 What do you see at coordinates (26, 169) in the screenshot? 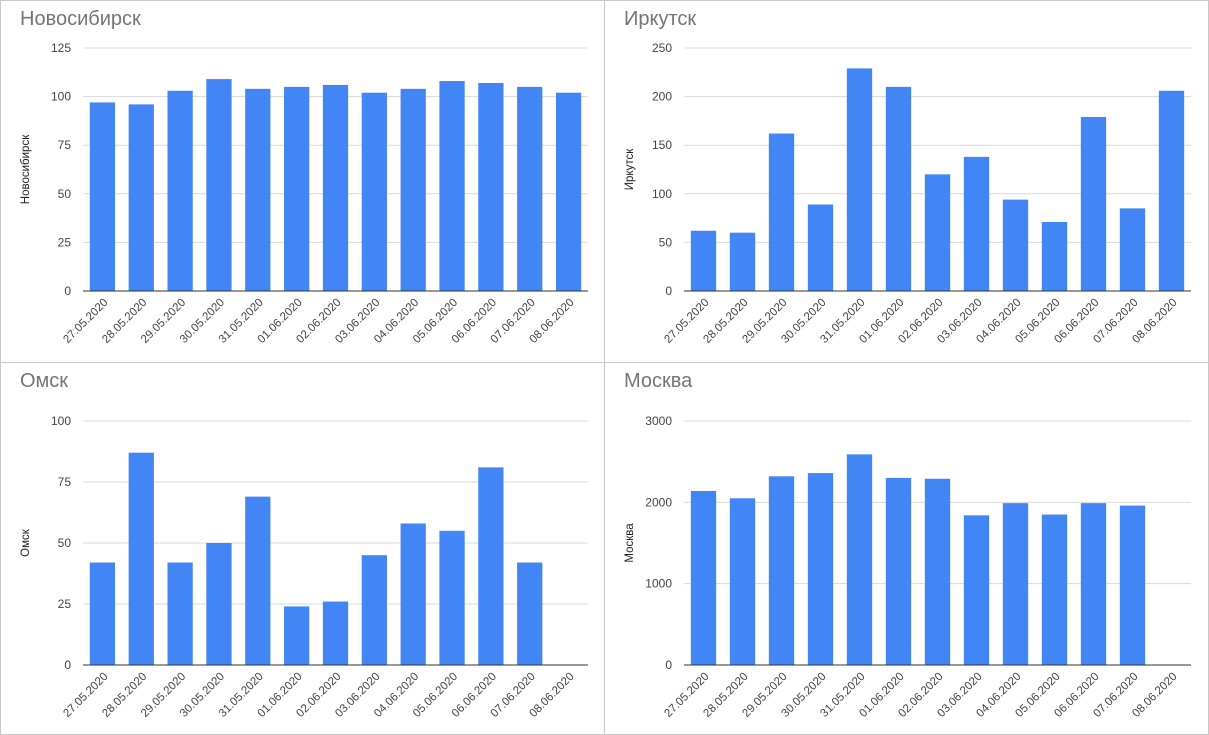
I see `y-axis-label: Новосибирск` at bounding box center [26, 169].